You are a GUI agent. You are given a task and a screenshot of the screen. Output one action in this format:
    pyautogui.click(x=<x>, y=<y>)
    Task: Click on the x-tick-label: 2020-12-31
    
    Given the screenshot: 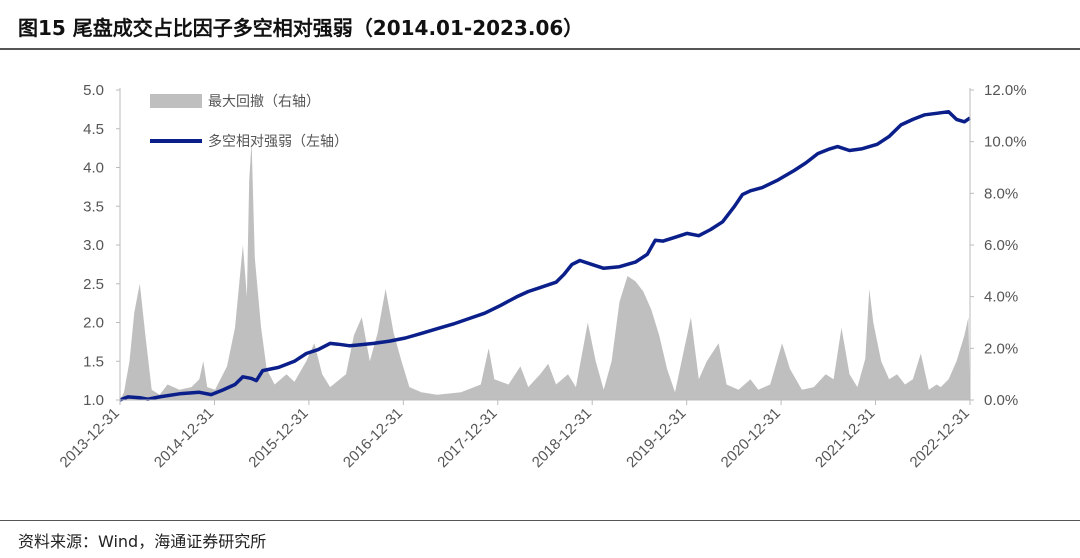 What is the action you would take?
    pyautogui.click(x=751, y=438)
    